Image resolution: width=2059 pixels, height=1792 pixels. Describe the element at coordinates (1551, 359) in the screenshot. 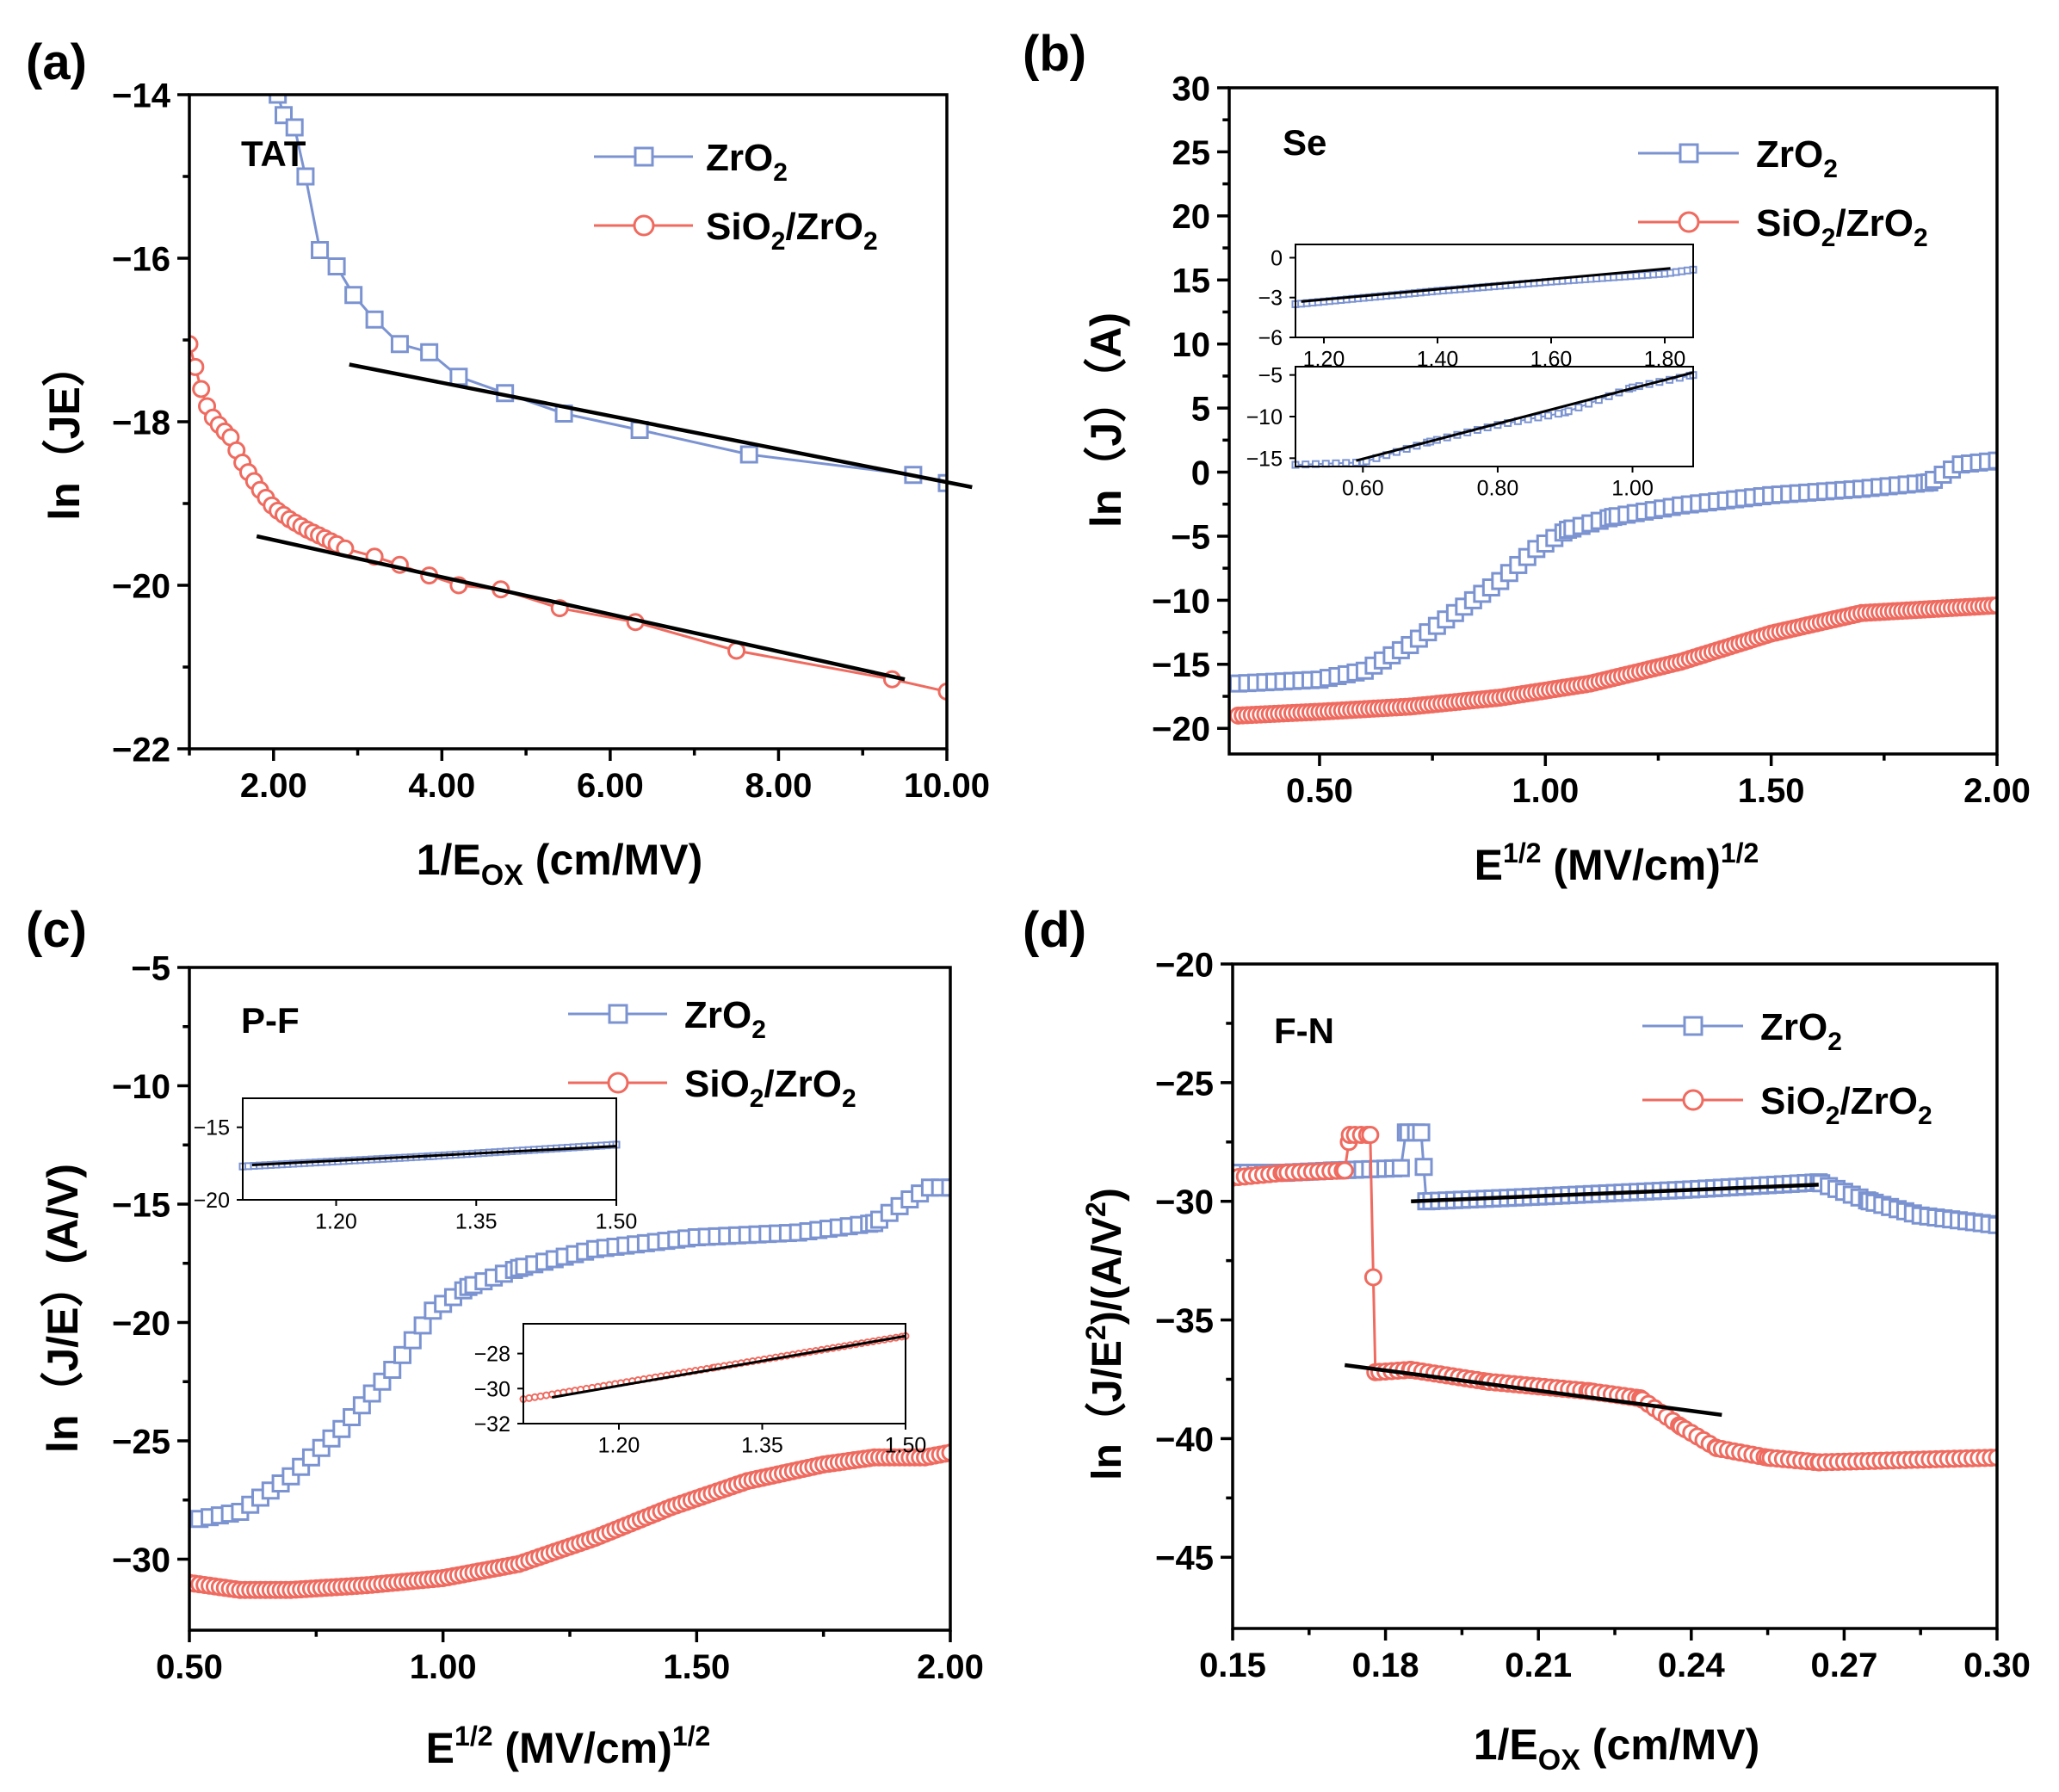

I see `x-tick-label: 1.60` at that location.